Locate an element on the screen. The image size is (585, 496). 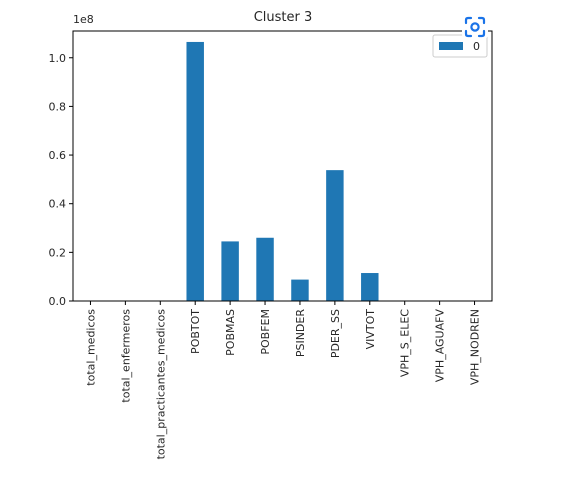
x-tick-label: total_practicantes_medicos is located at coordinates (160, 384).